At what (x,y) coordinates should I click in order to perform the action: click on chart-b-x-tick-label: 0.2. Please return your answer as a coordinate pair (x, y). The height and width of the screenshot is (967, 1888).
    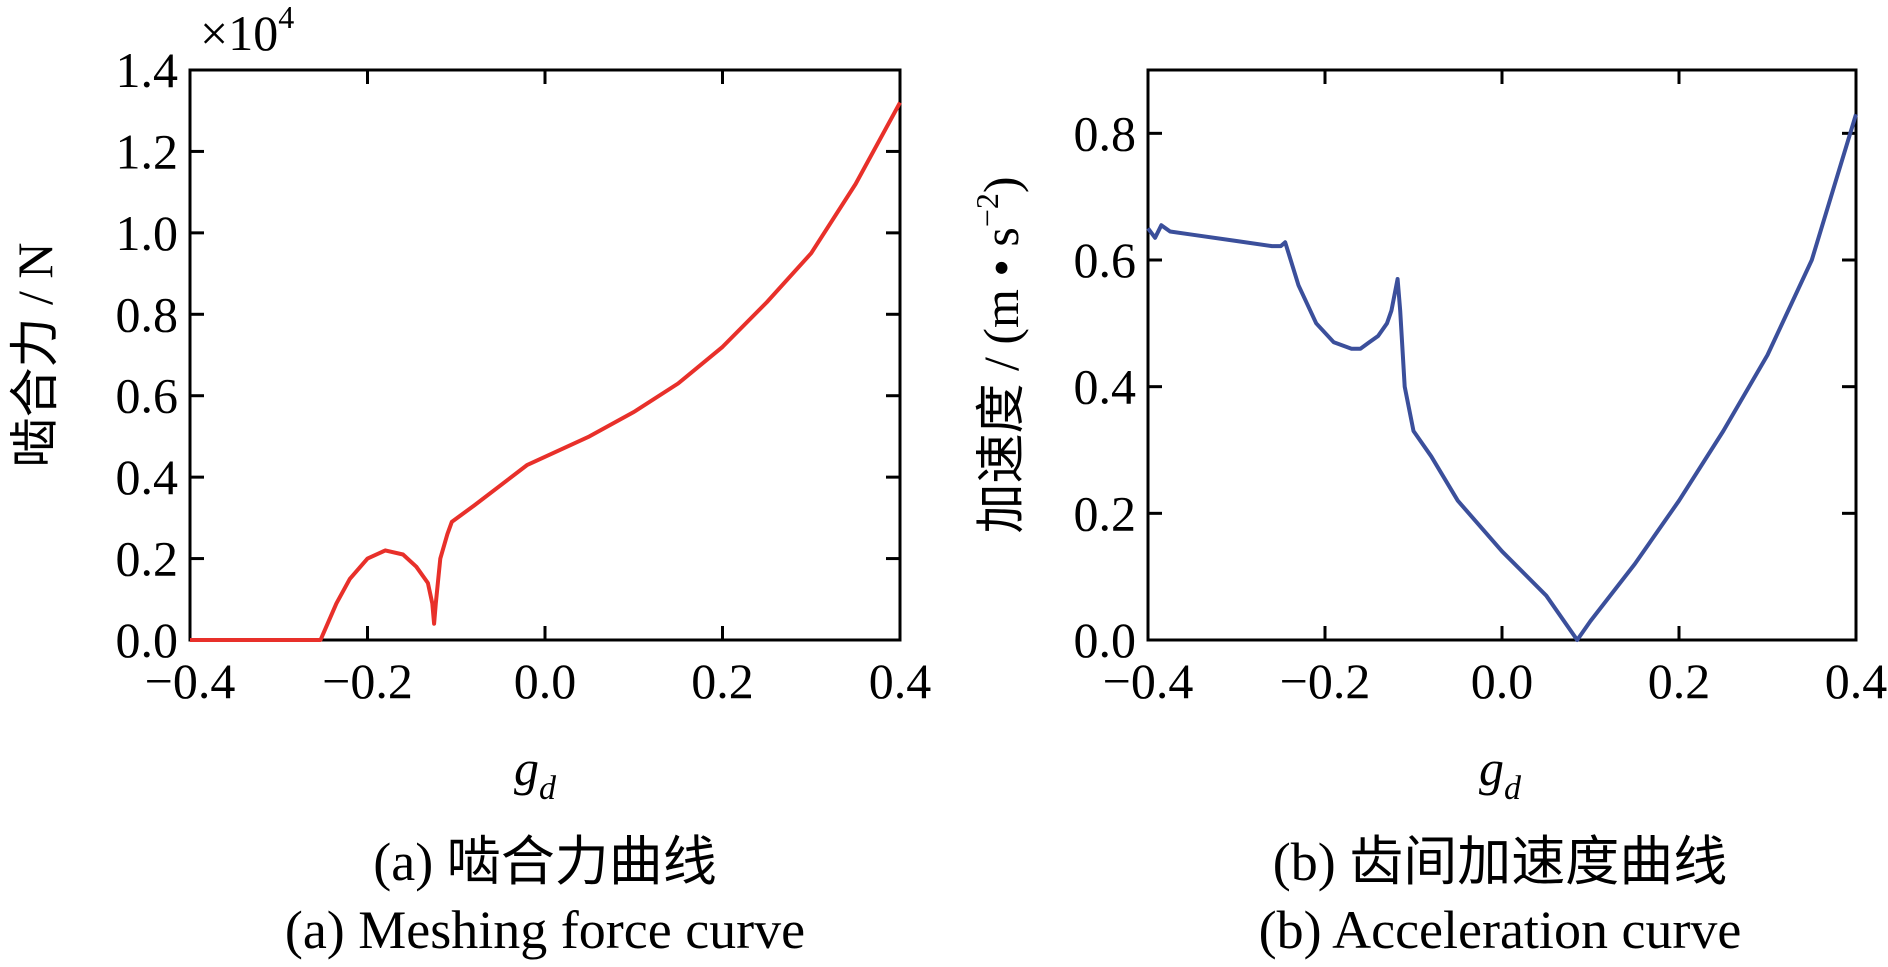
    Looking at the image, I should click on (1679, 681).